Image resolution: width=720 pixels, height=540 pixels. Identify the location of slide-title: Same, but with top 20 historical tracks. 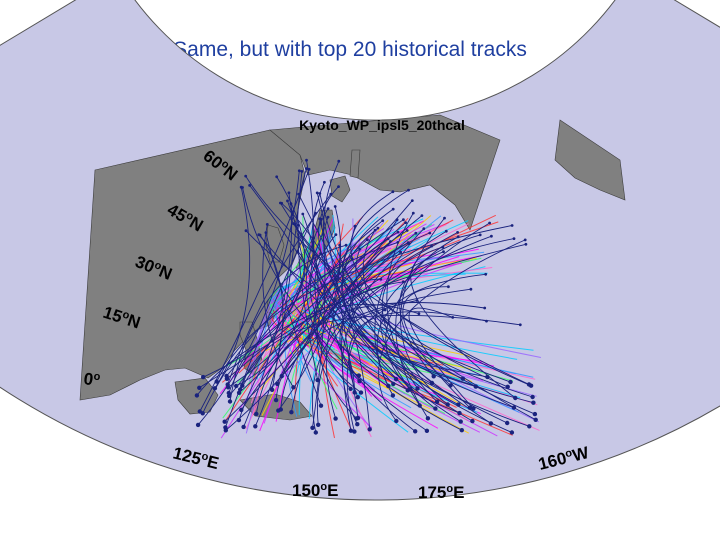
(350, 49).